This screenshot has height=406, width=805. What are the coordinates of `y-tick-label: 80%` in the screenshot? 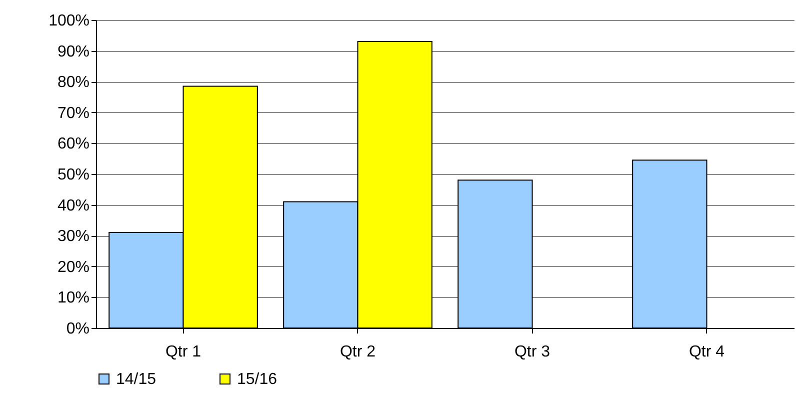 It's located at (73, 83).